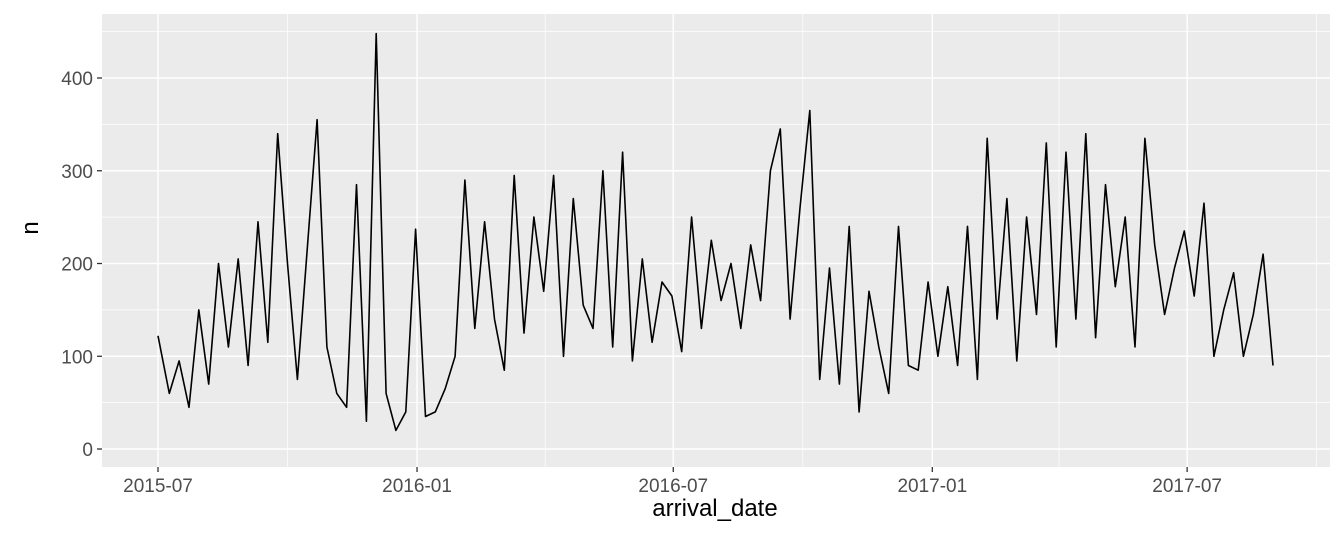 This screenshot has height=537, width=1344. I want to click on y-tick-label: 300, so click(77, 172).